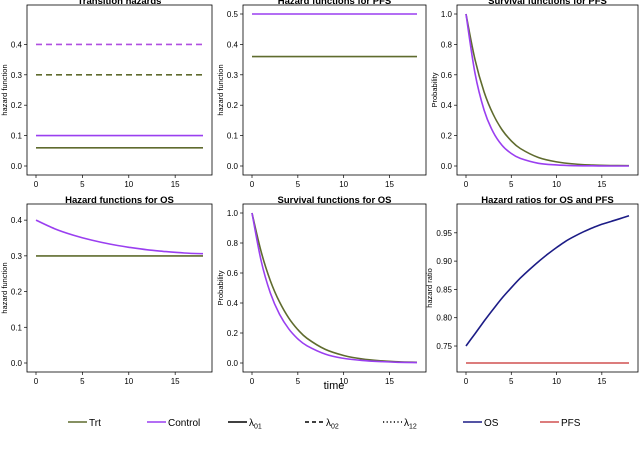 Image resolution: width=643 pixels, height=455 pixels. I want to click on panel-title: Hazard ratios for OS and PFS, so click(547, 200).